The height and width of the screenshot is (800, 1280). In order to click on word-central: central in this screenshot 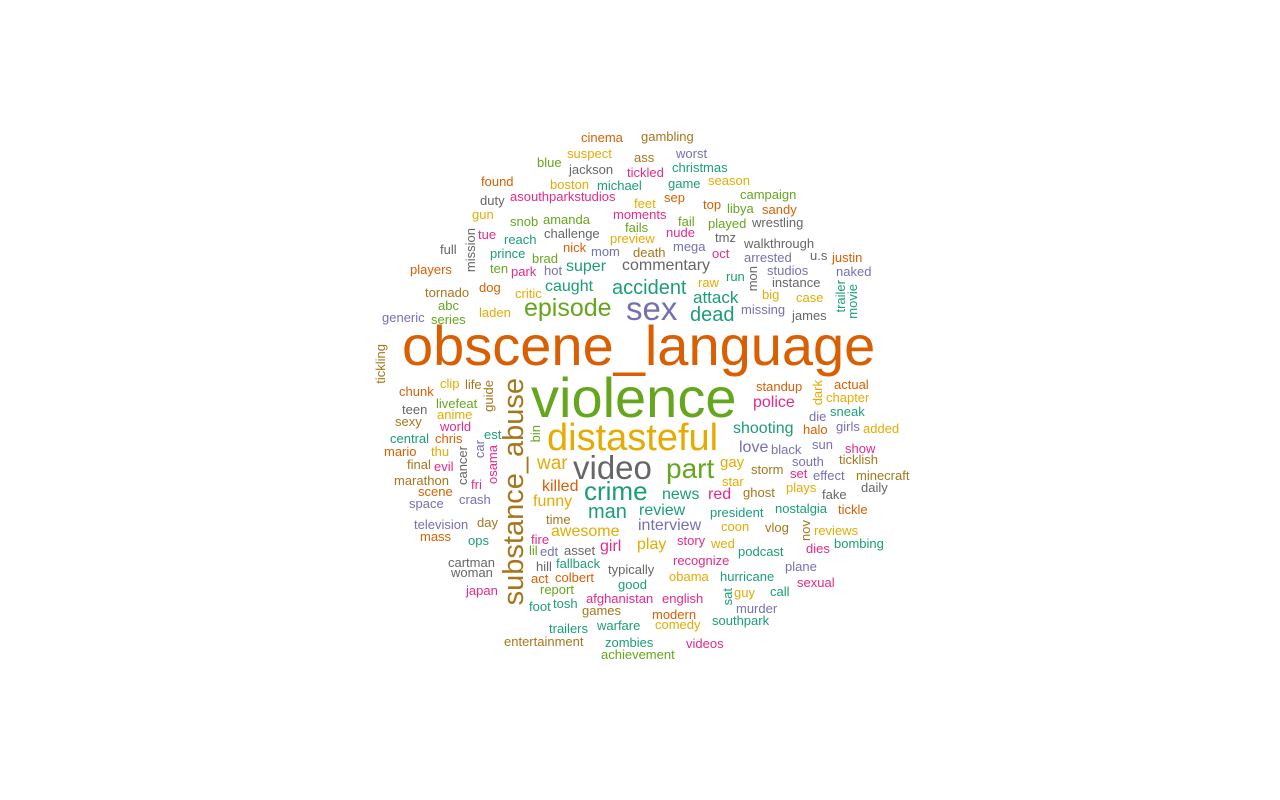, I will do `click(410, 438)`.